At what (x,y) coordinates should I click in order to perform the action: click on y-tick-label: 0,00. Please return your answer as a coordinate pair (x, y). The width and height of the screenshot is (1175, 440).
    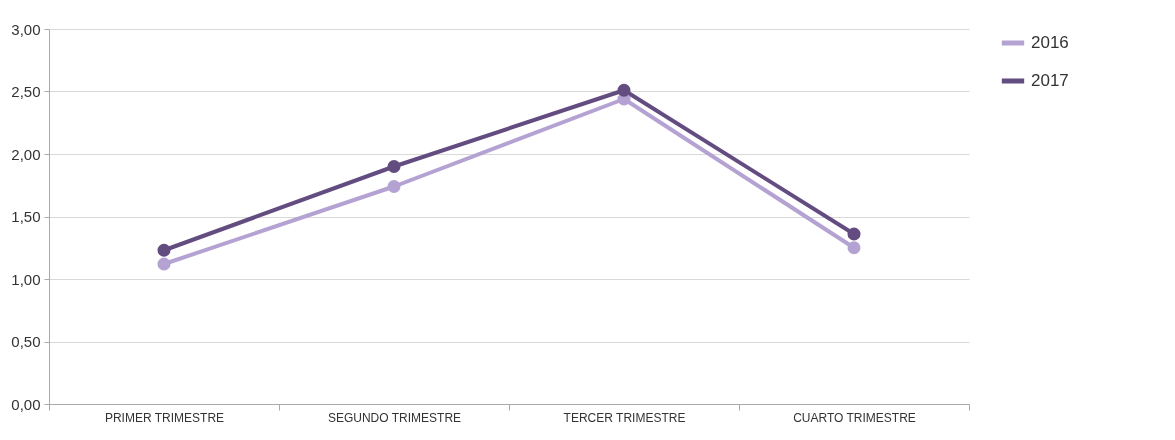
    Looking at the image, I should click on (26, 404).